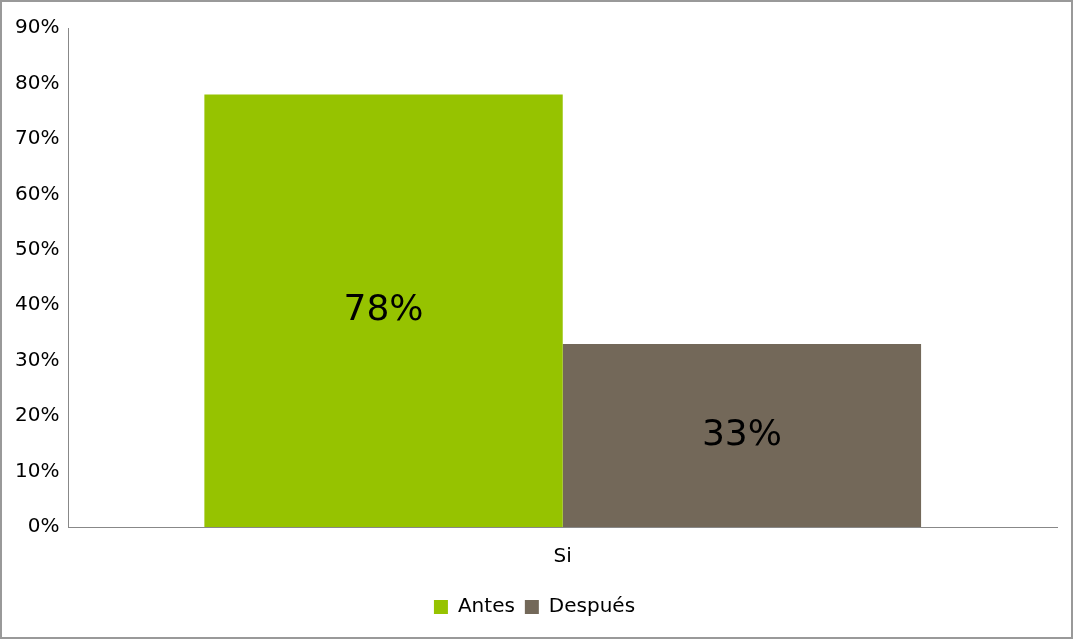  What do you see at coordinates (37, 414) in the screenshot?
I see `y-tick-label: 20%` at bounding box center [37, 414].